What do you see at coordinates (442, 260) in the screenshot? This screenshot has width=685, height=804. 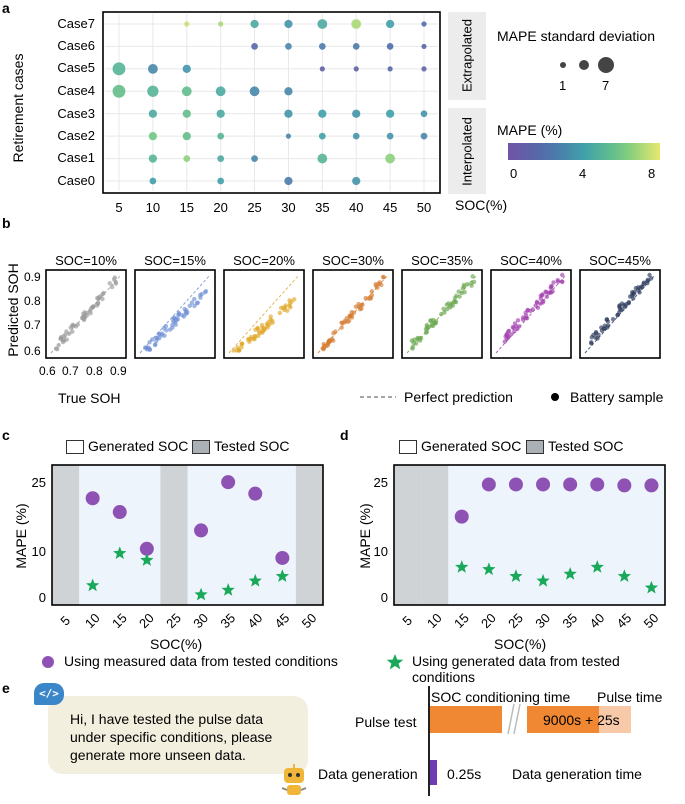 I see `subplot-title: SOC=35%` at bounding box center [442, 260].